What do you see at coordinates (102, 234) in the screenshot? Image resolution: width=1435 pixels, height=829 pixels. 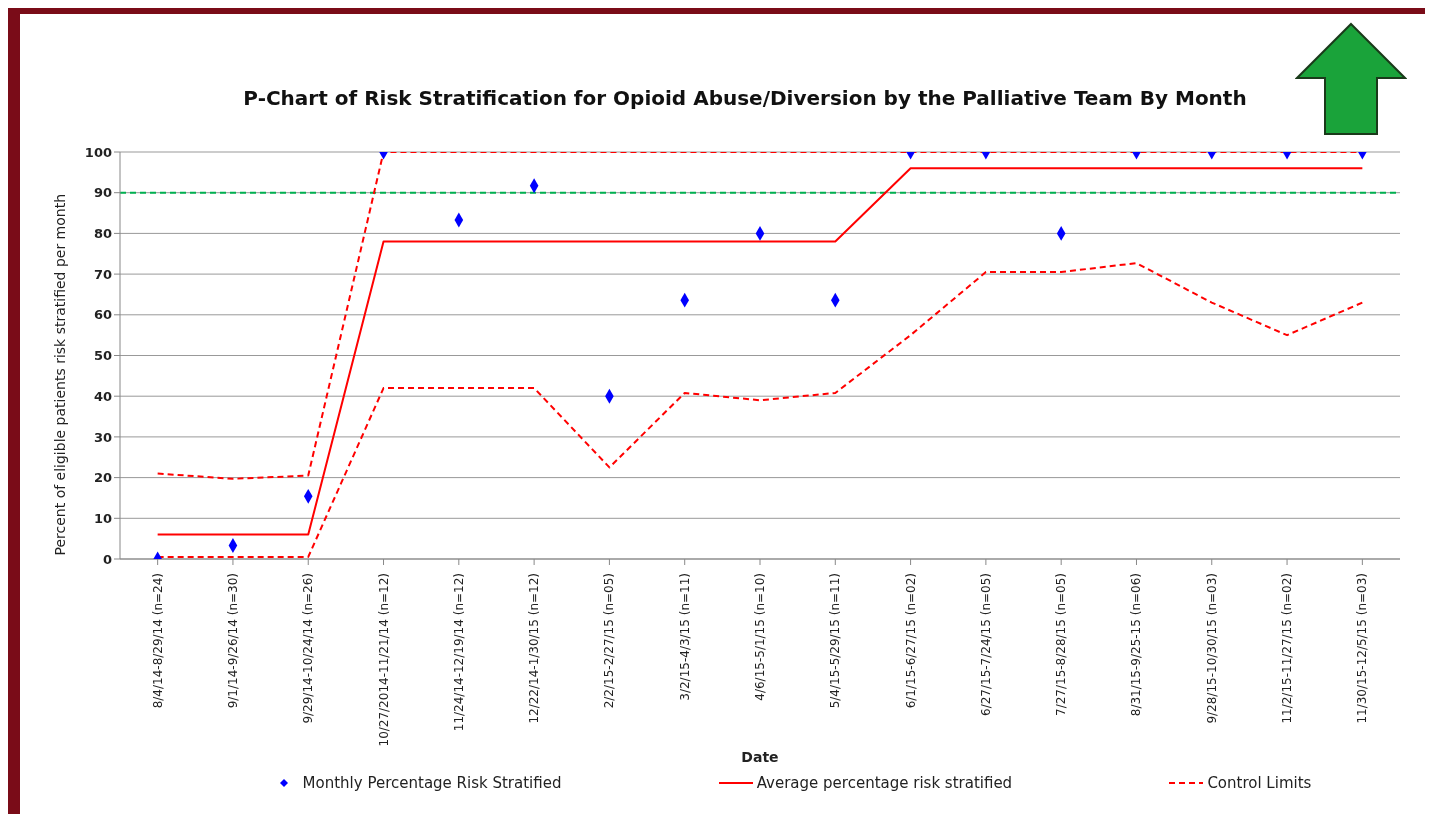 I see `y-tick-label: 80` at bounding box center [102, 234].